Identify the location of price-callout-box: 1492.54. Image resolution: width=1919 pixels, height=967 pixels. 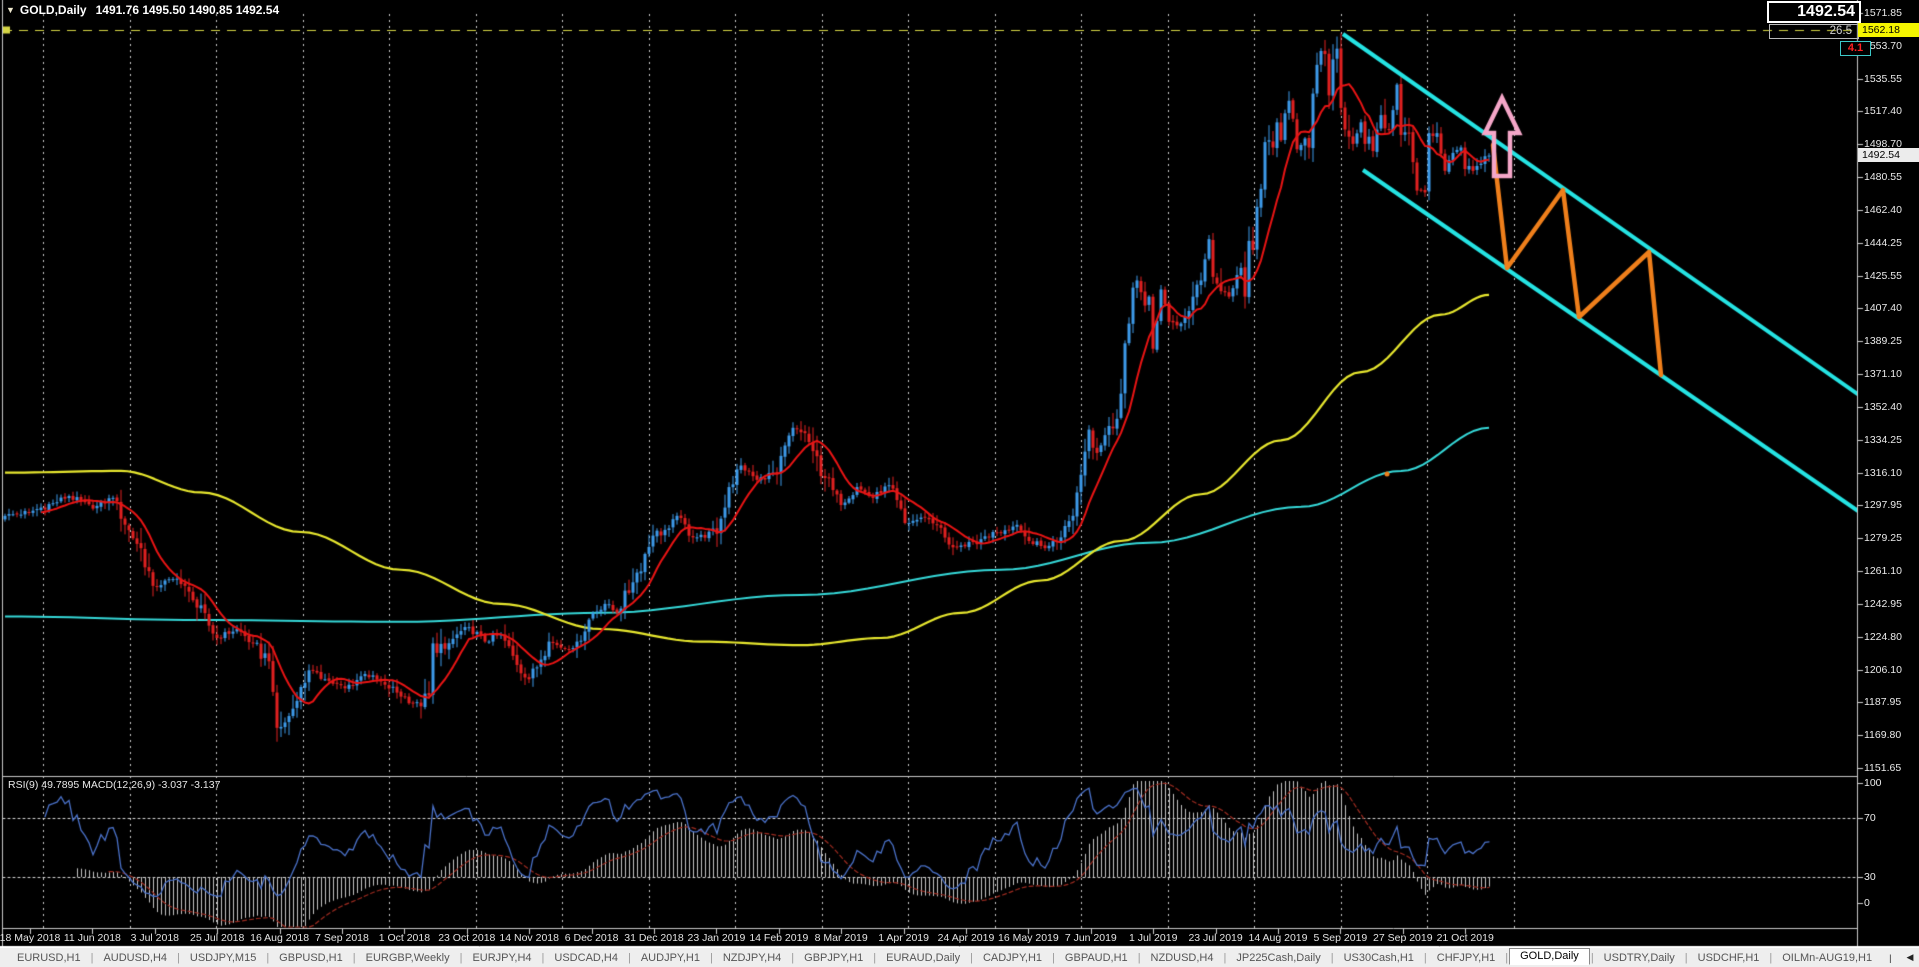
(1814, 12).